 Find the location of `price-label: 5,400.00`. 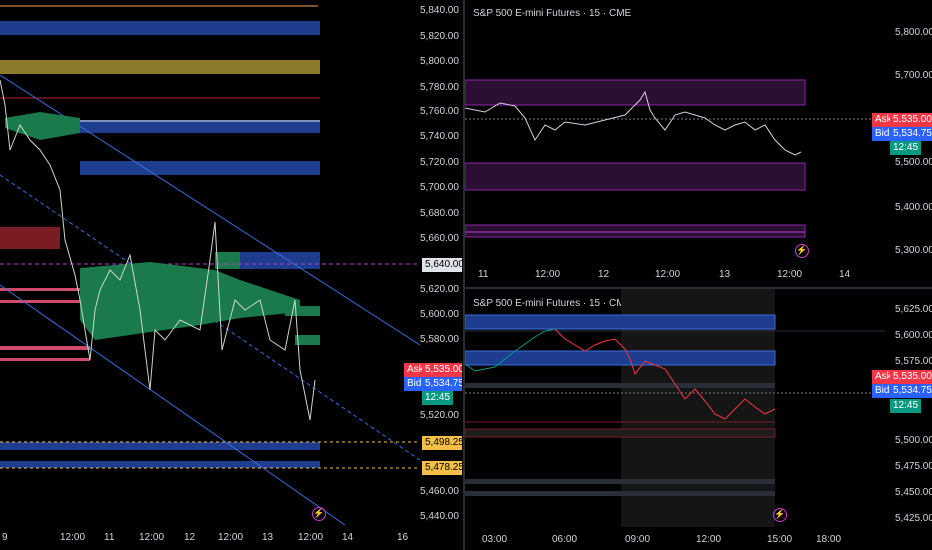

price-label: 5,400.00 is located at coordinates (913, 207).